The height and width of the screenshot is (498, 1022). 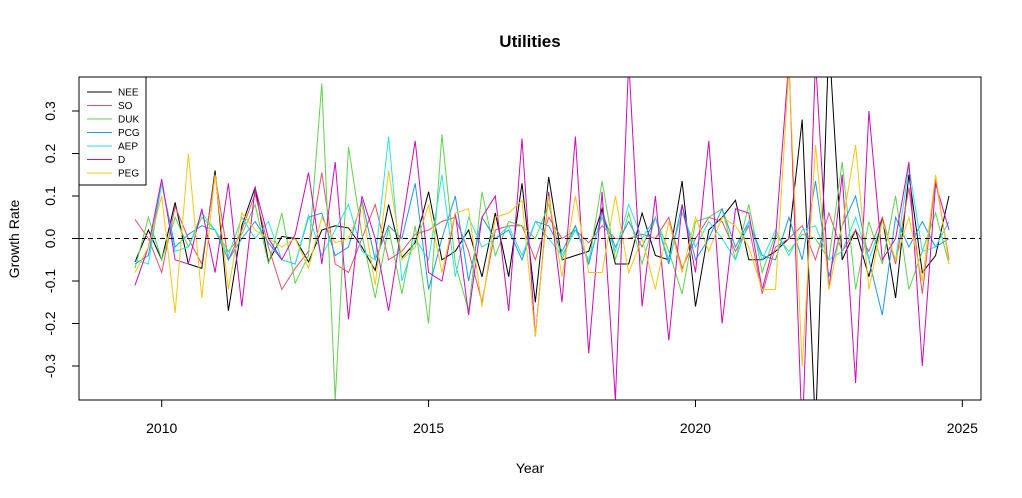 What do you see at coordinates (161, 428) in the screenshot?
I see `x-tick-label: 2010` at bounding box center [161, 428].